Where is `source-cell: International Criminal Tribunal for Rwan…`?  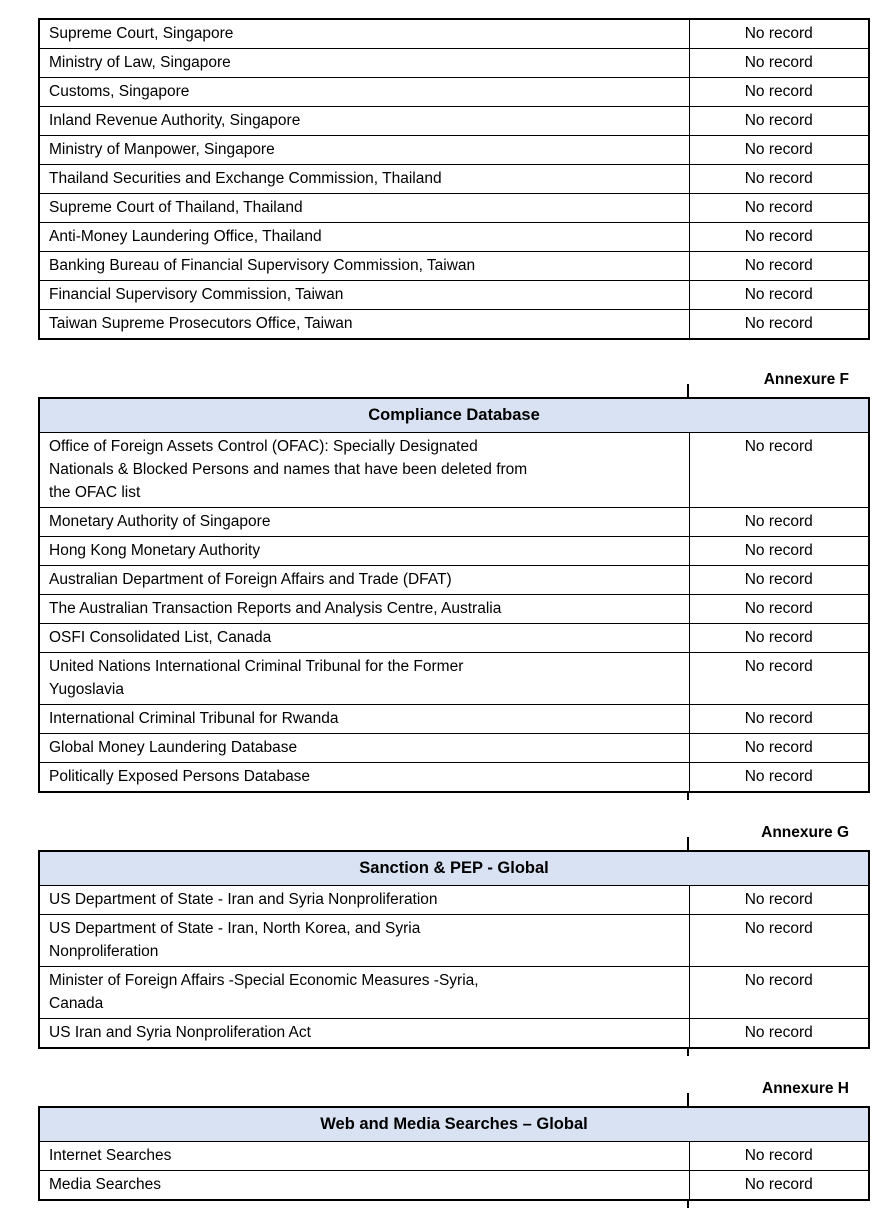
source-cell: International Criminal Tribunal for Rwan… is located at coordinates (364, 719).